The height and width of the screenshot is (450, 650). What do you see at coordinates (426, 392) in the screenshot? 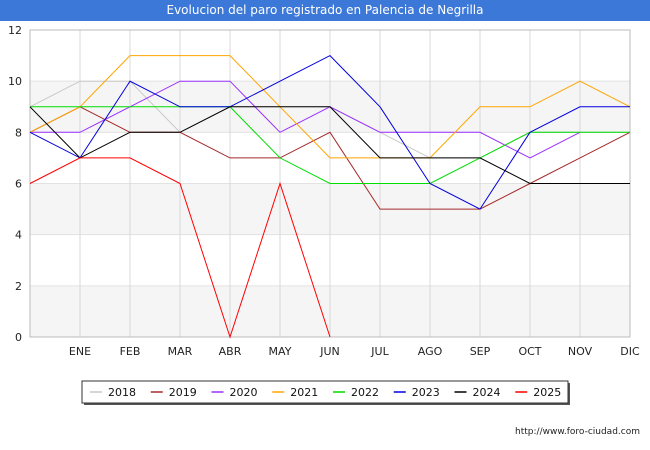
I see `legend-label: 2023` at bounding box center [426, 392].